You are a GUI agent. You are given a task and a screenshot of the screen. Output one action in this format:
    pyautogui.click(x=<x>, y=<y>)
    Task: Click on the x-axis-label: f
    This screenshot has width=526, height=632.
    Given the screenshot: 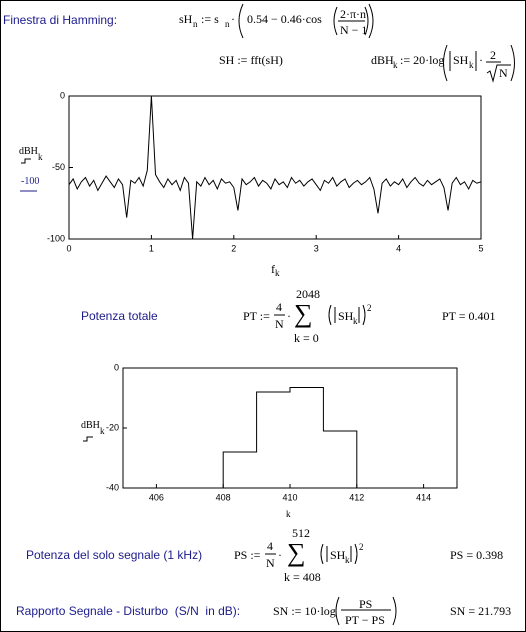 What is the action you would take?
    pyautogui.click(x=273, y=269)
    